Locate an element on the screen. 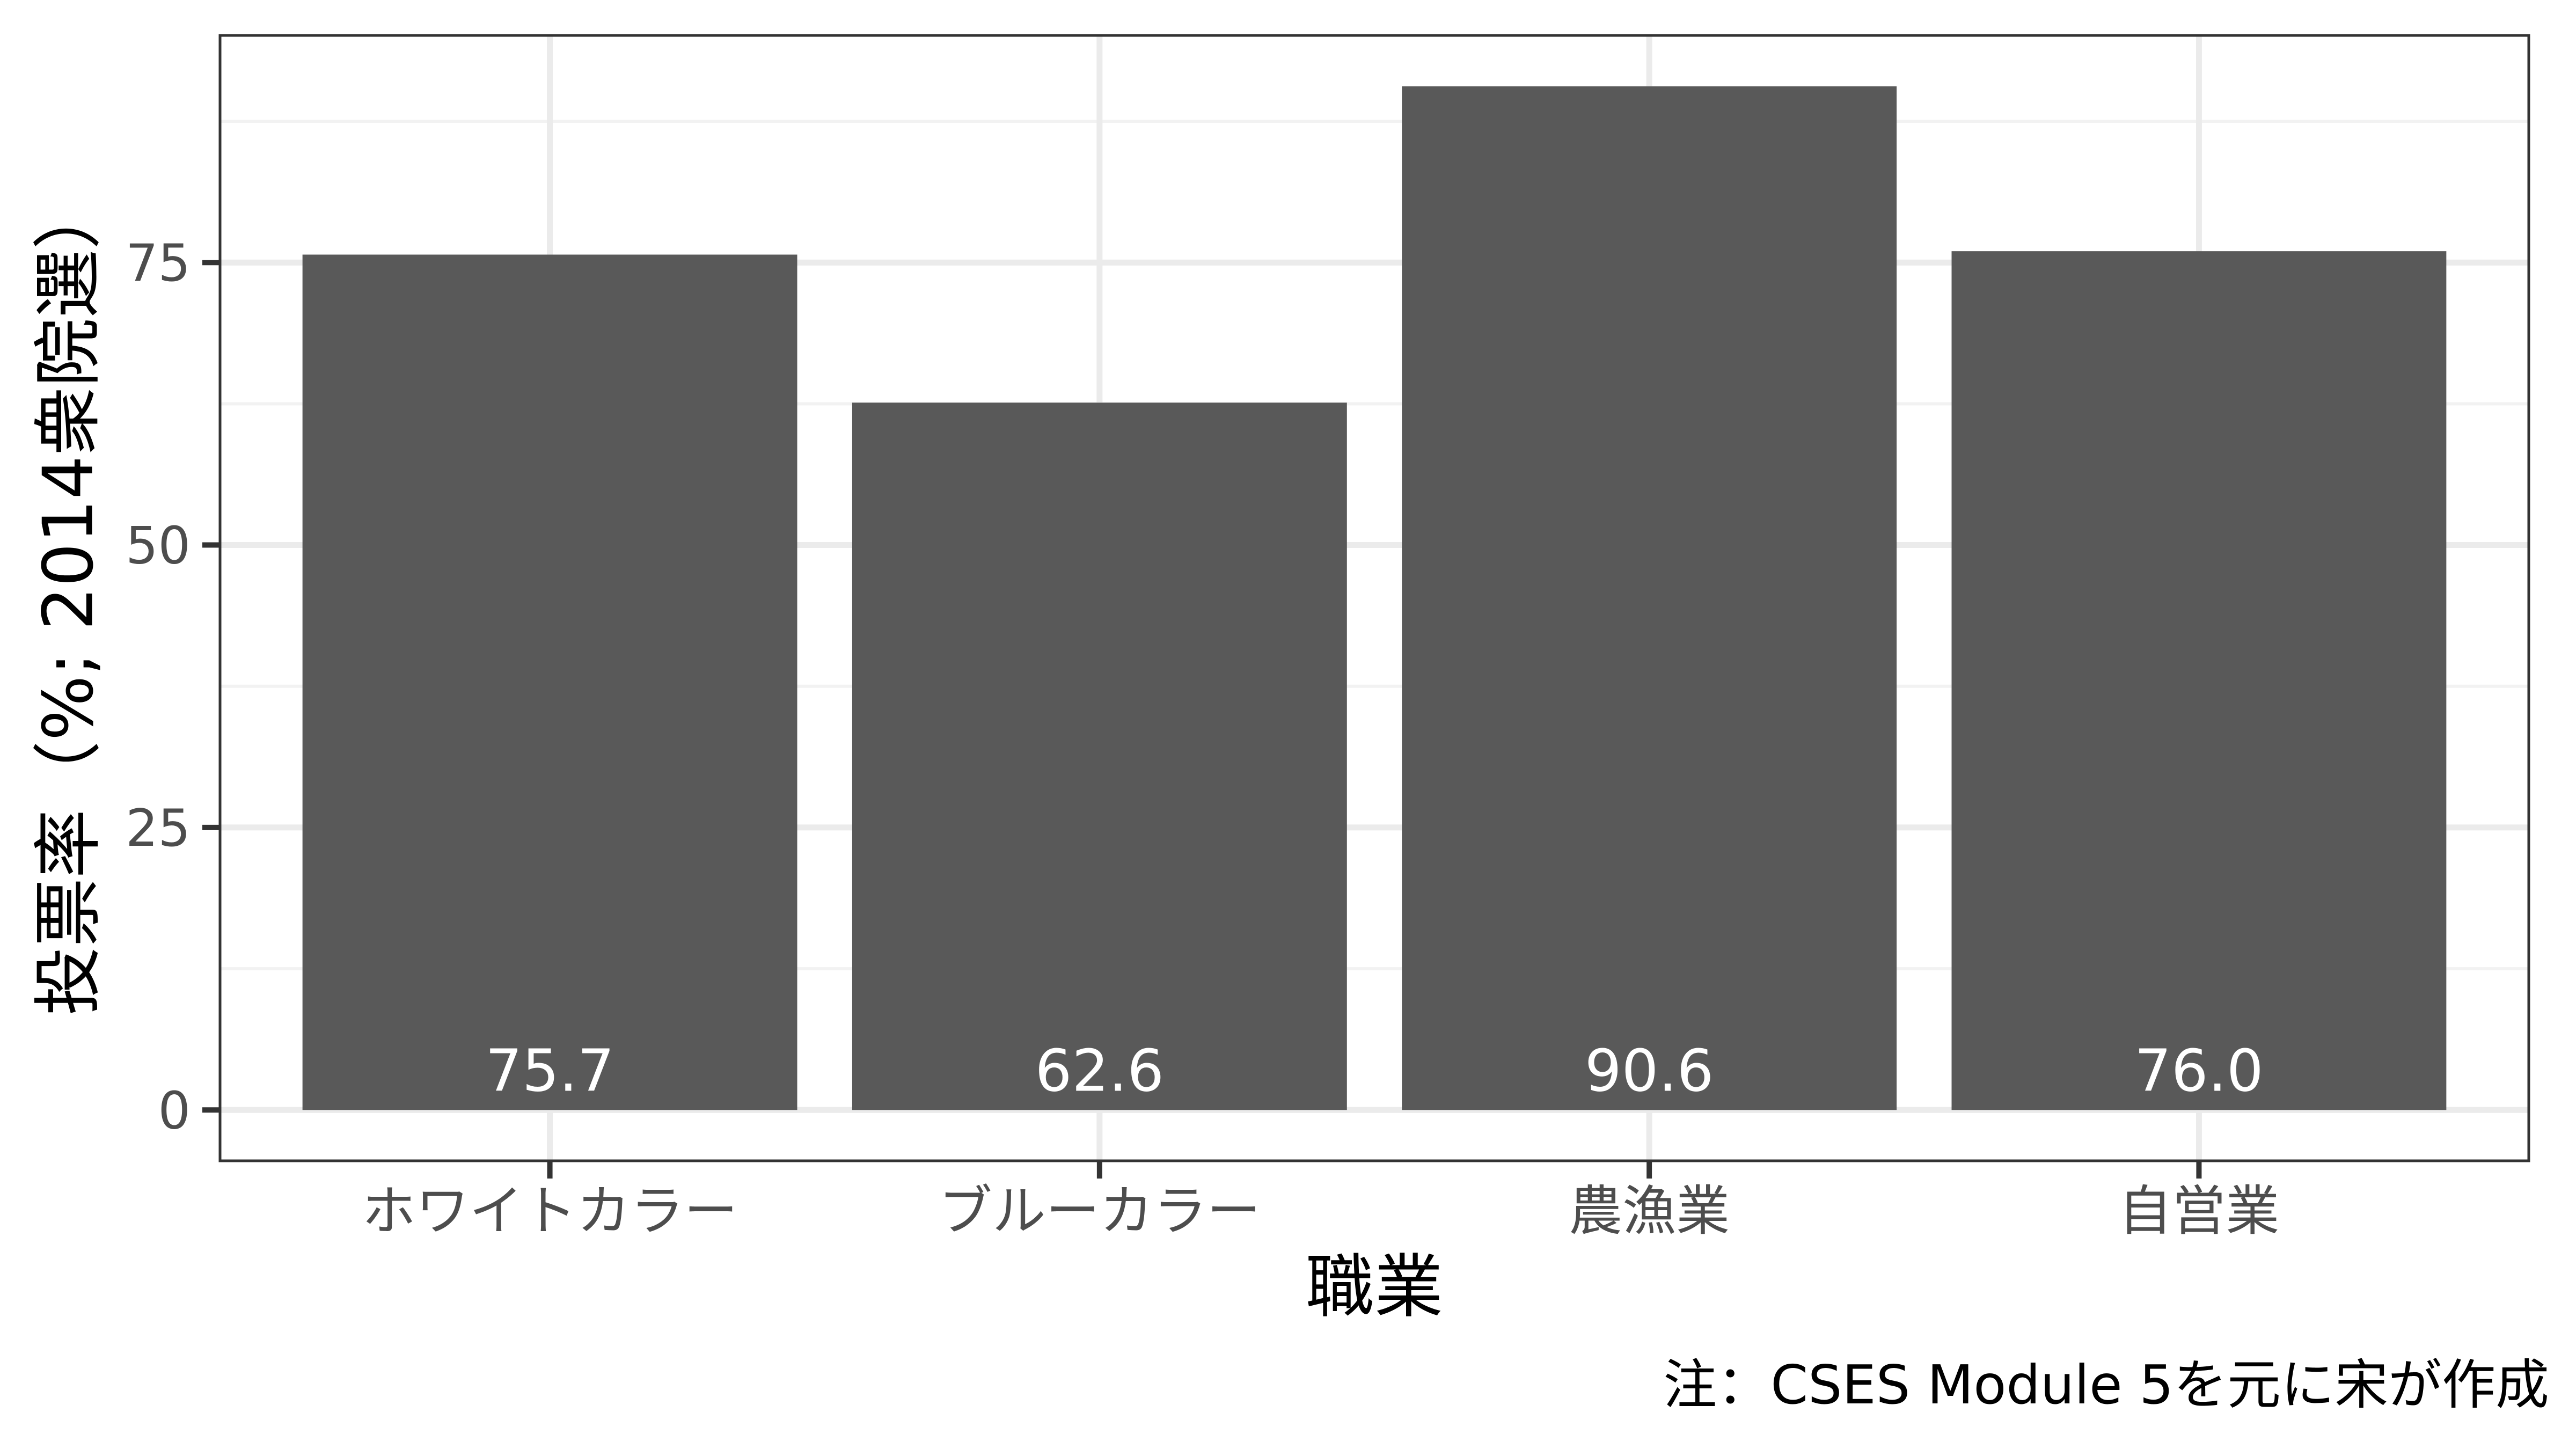 The image size is (2576, 1449). y-tick-label-3: 75 is located at coordinates (158, 263).